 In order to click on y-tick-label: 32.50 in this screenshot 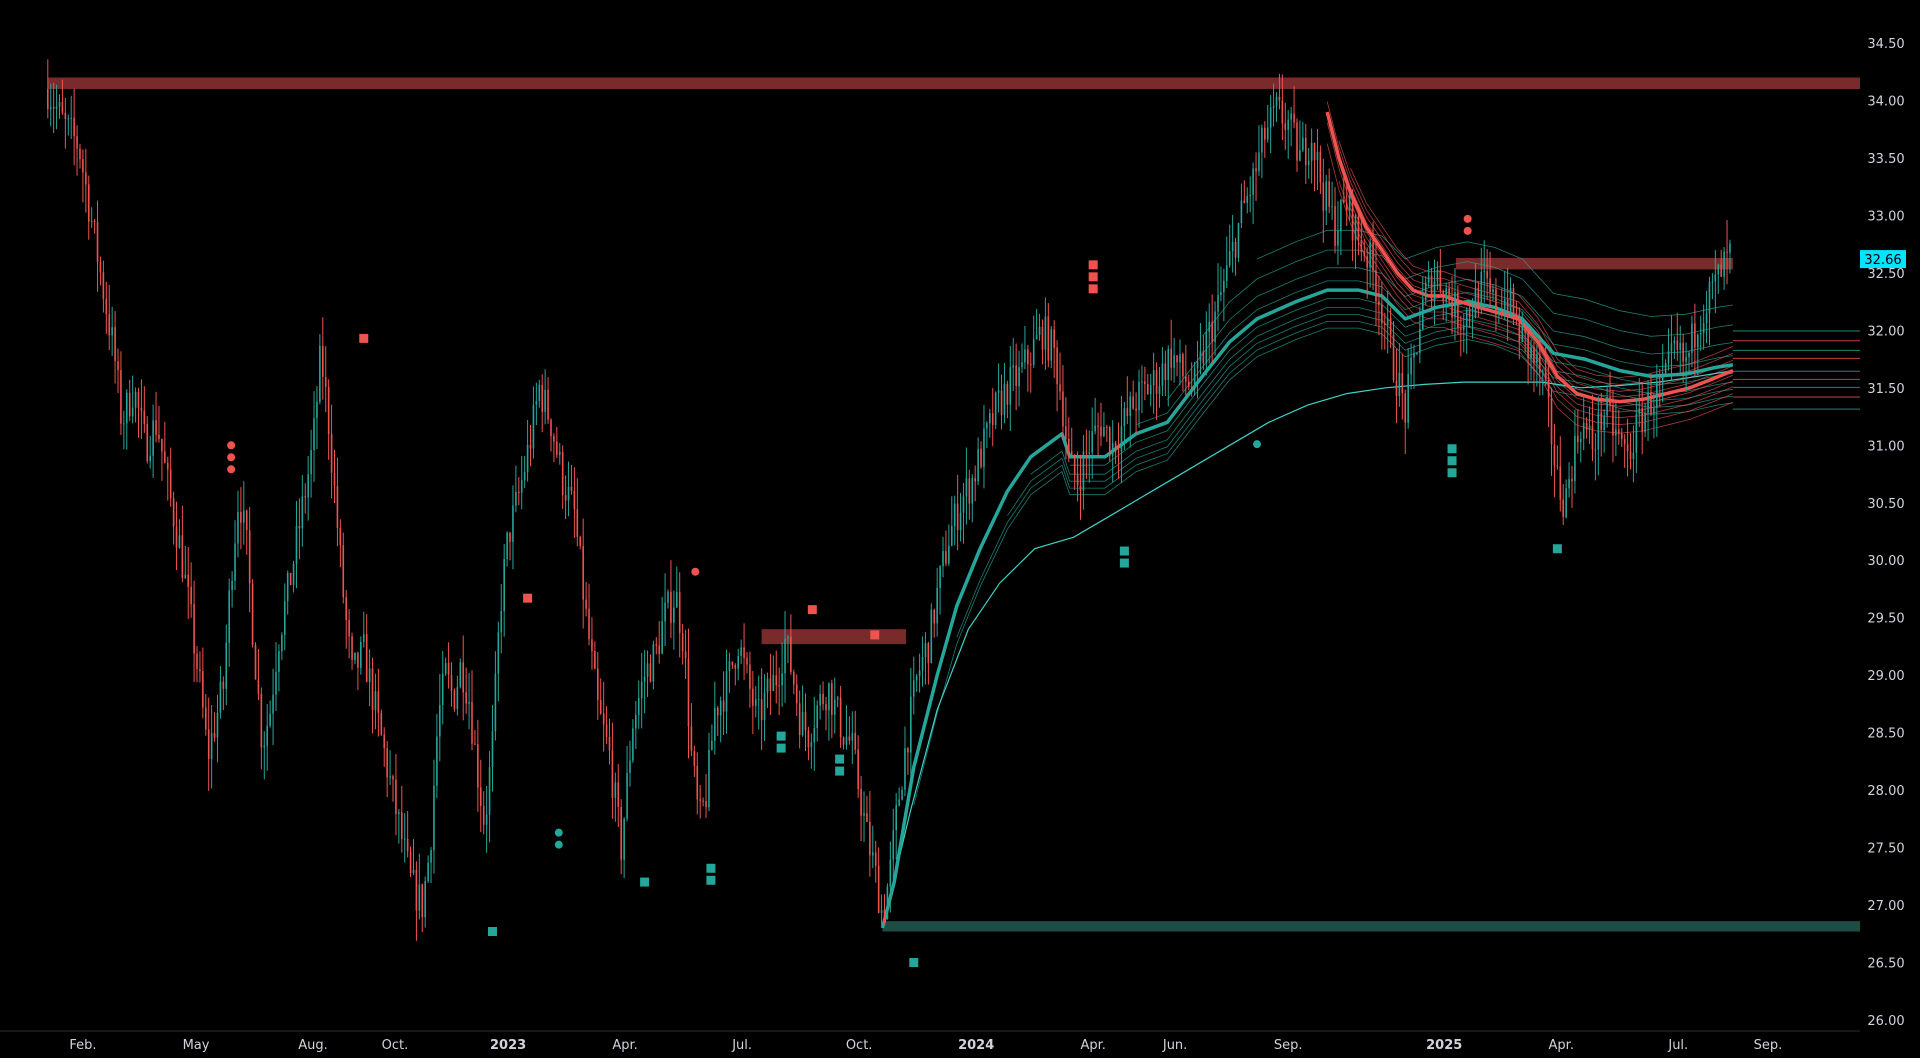, I will do `click(1885, 274)`.